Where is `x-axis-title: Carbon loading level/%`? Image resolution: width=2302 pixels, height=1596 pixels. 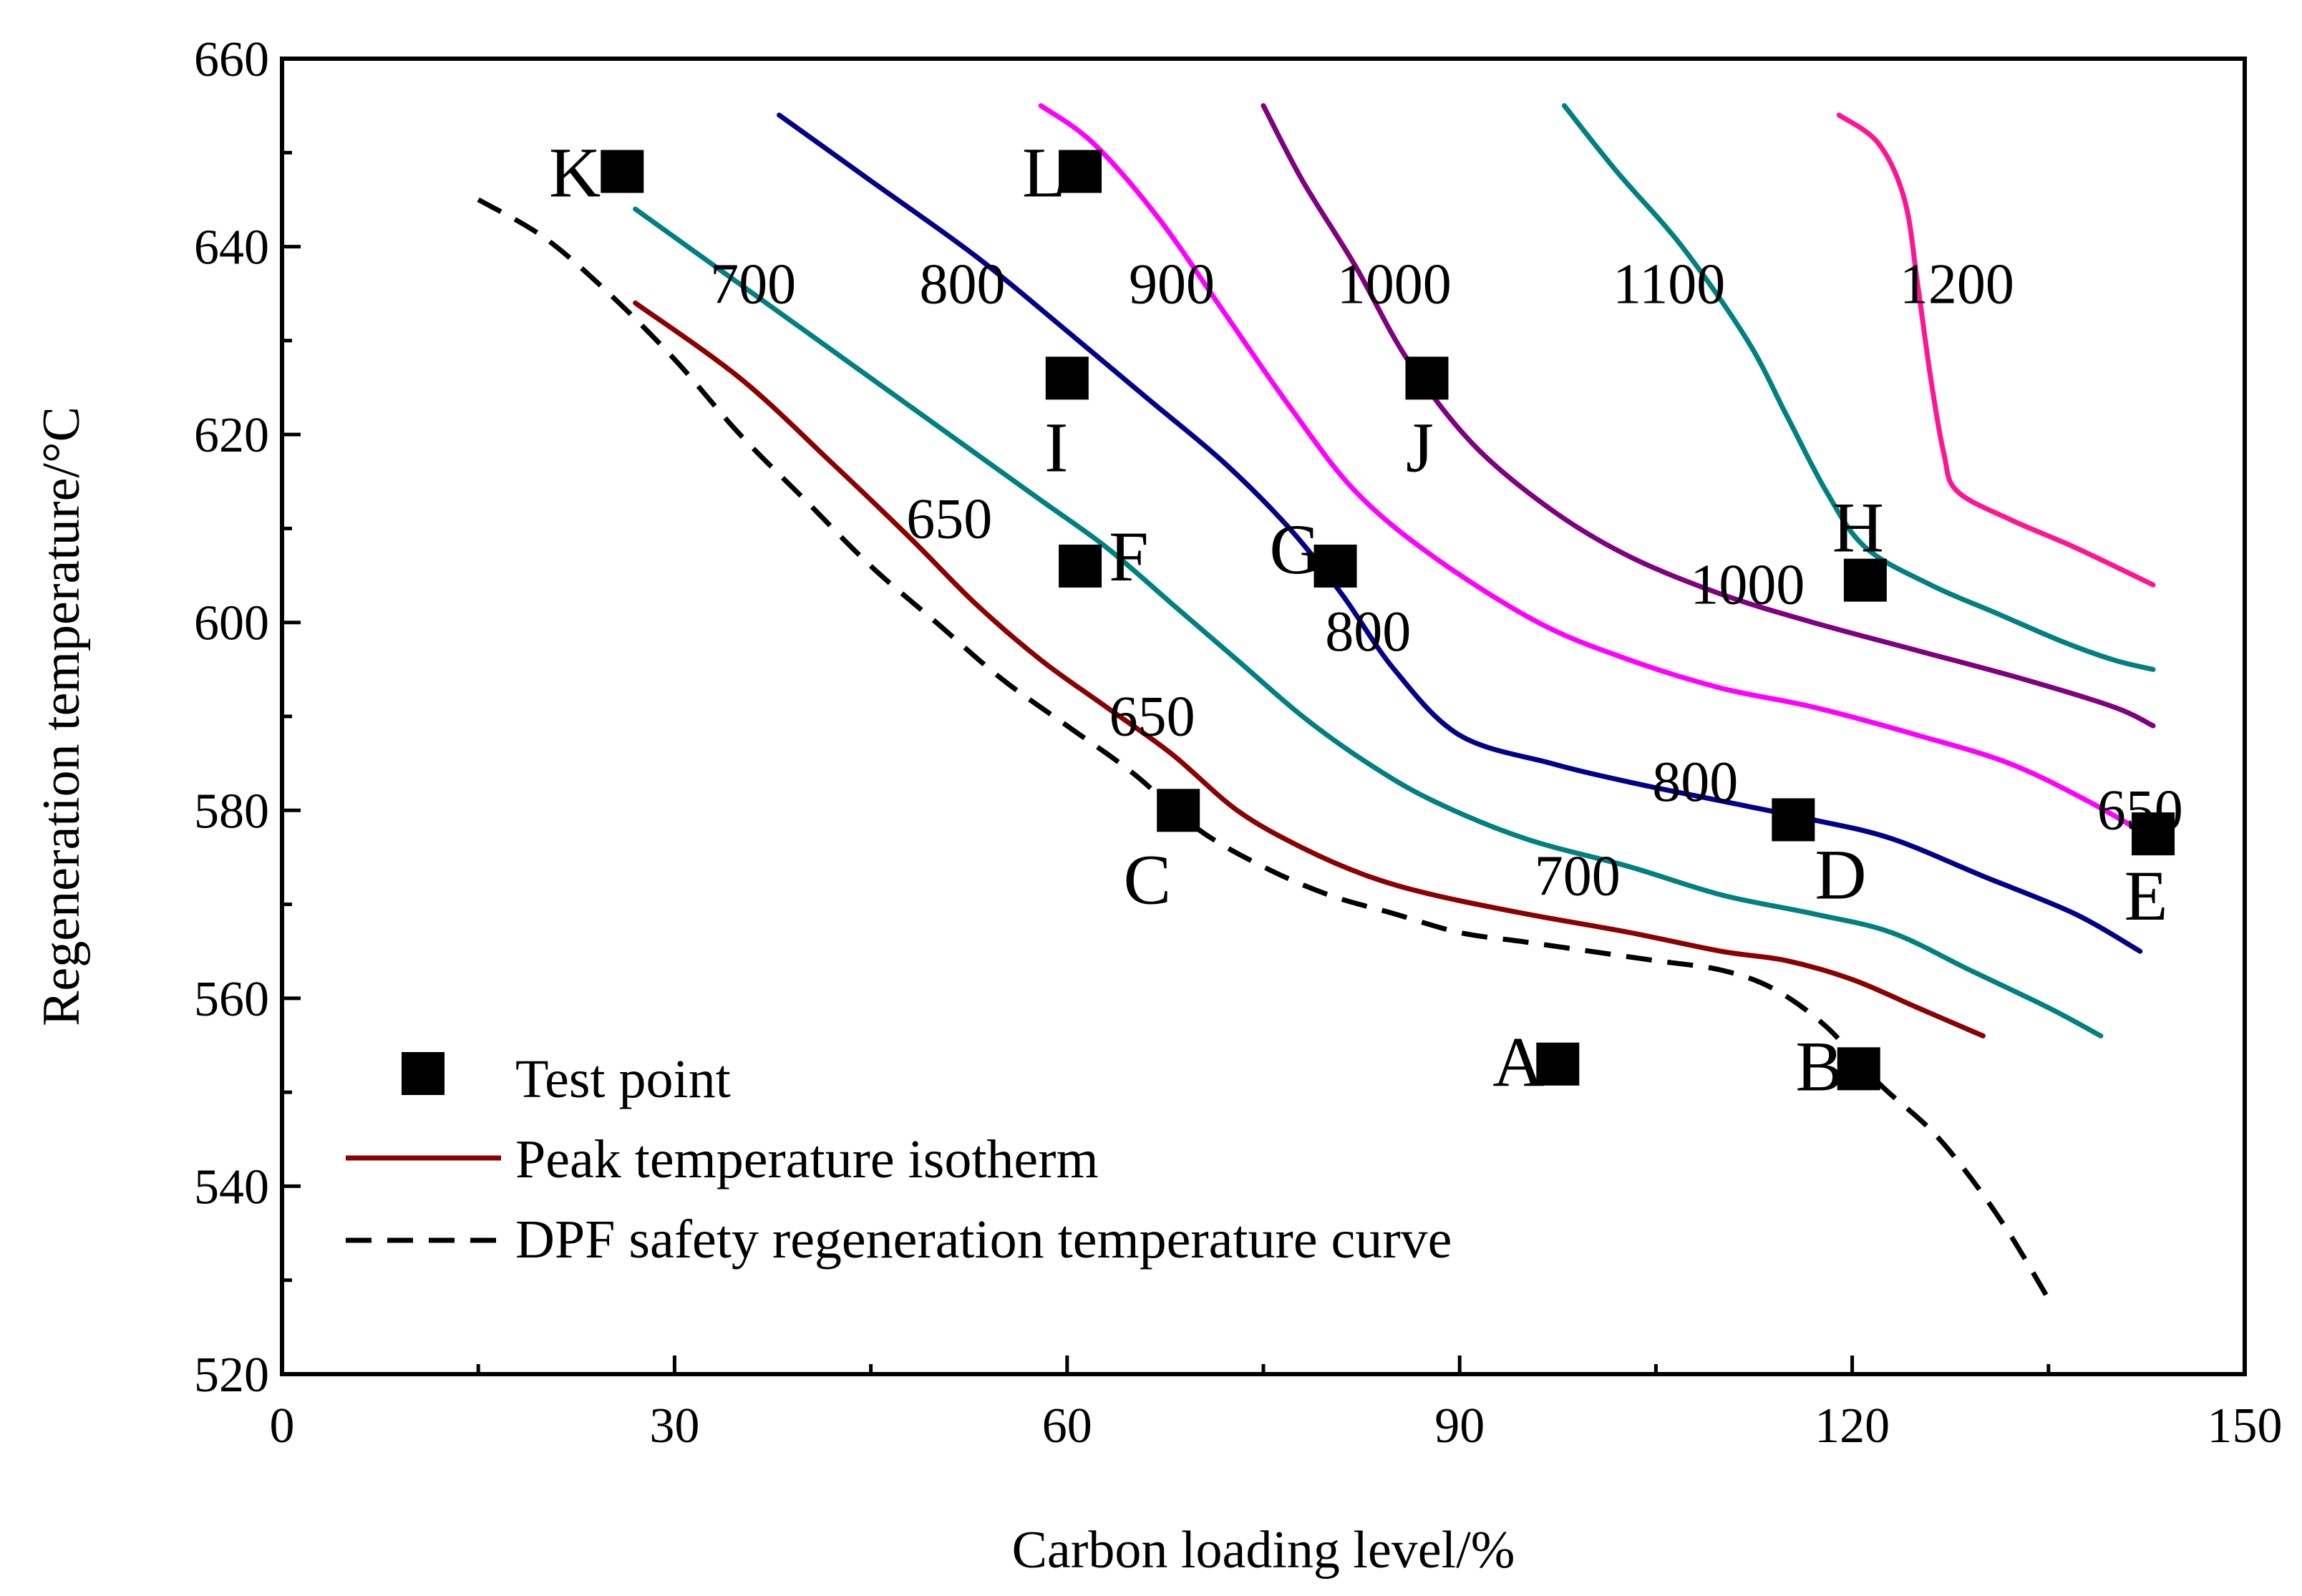
x-axis-title: Carbon loading level/% is located at coordinates (1263, 1551).